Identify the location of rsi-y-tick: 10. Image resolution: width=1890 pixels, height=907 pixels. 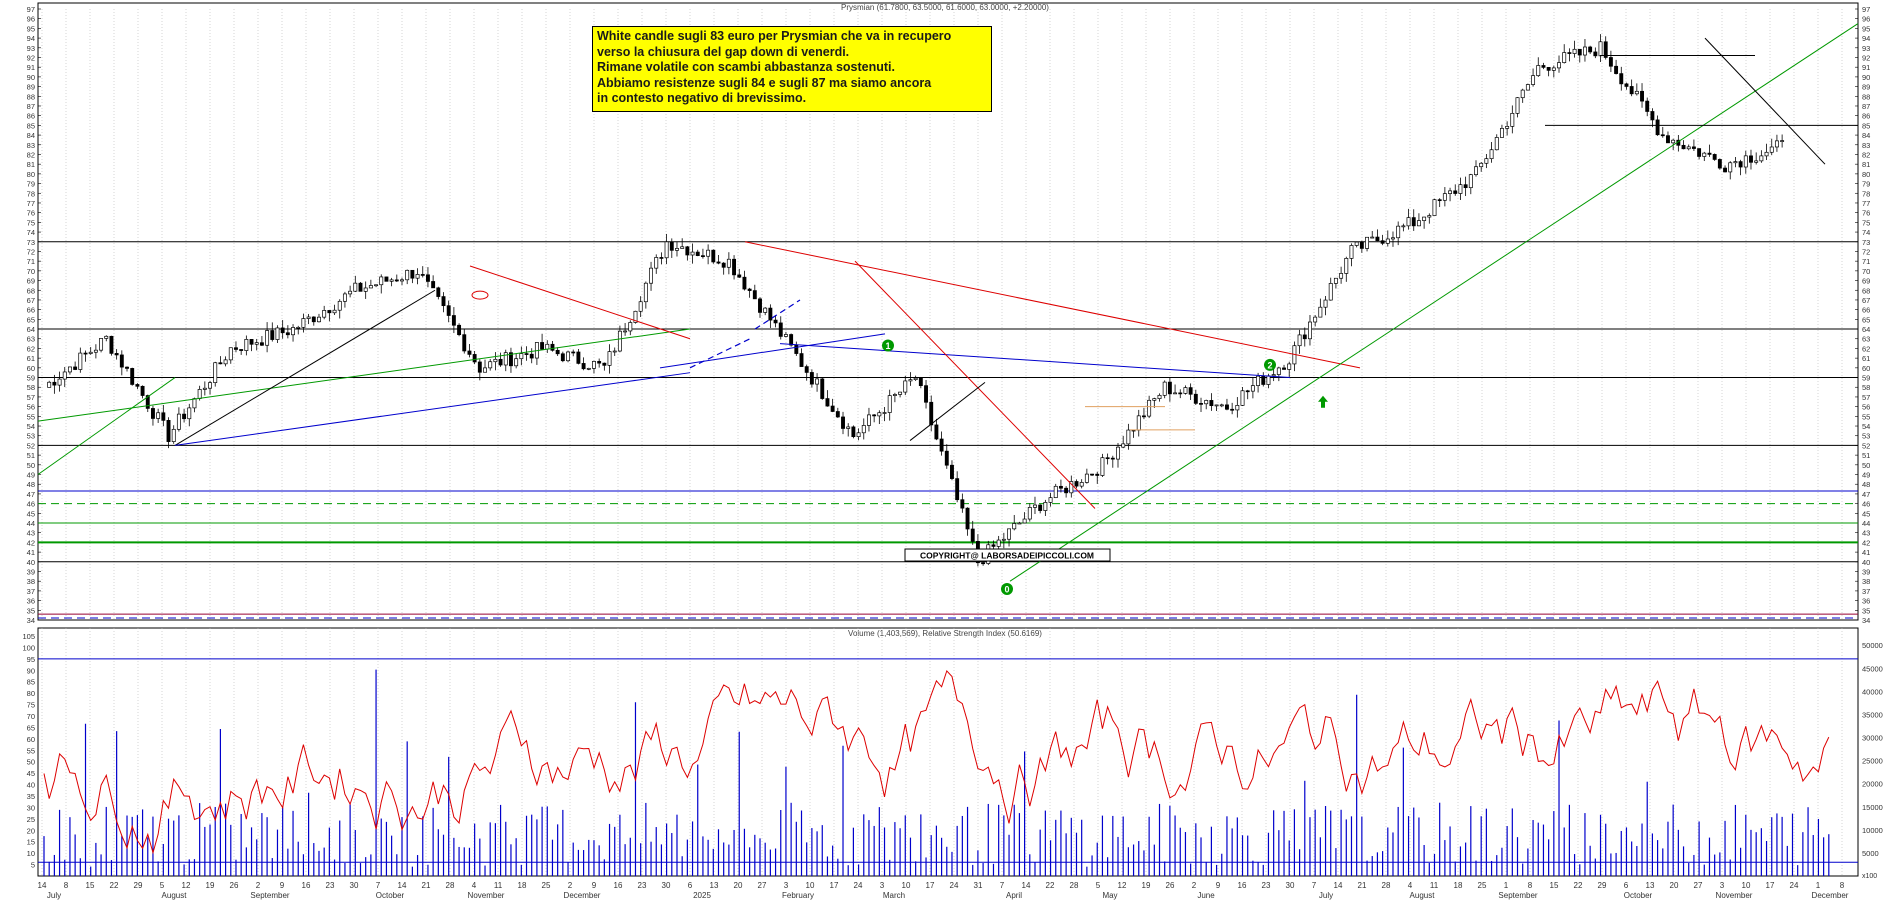
(31, 853).